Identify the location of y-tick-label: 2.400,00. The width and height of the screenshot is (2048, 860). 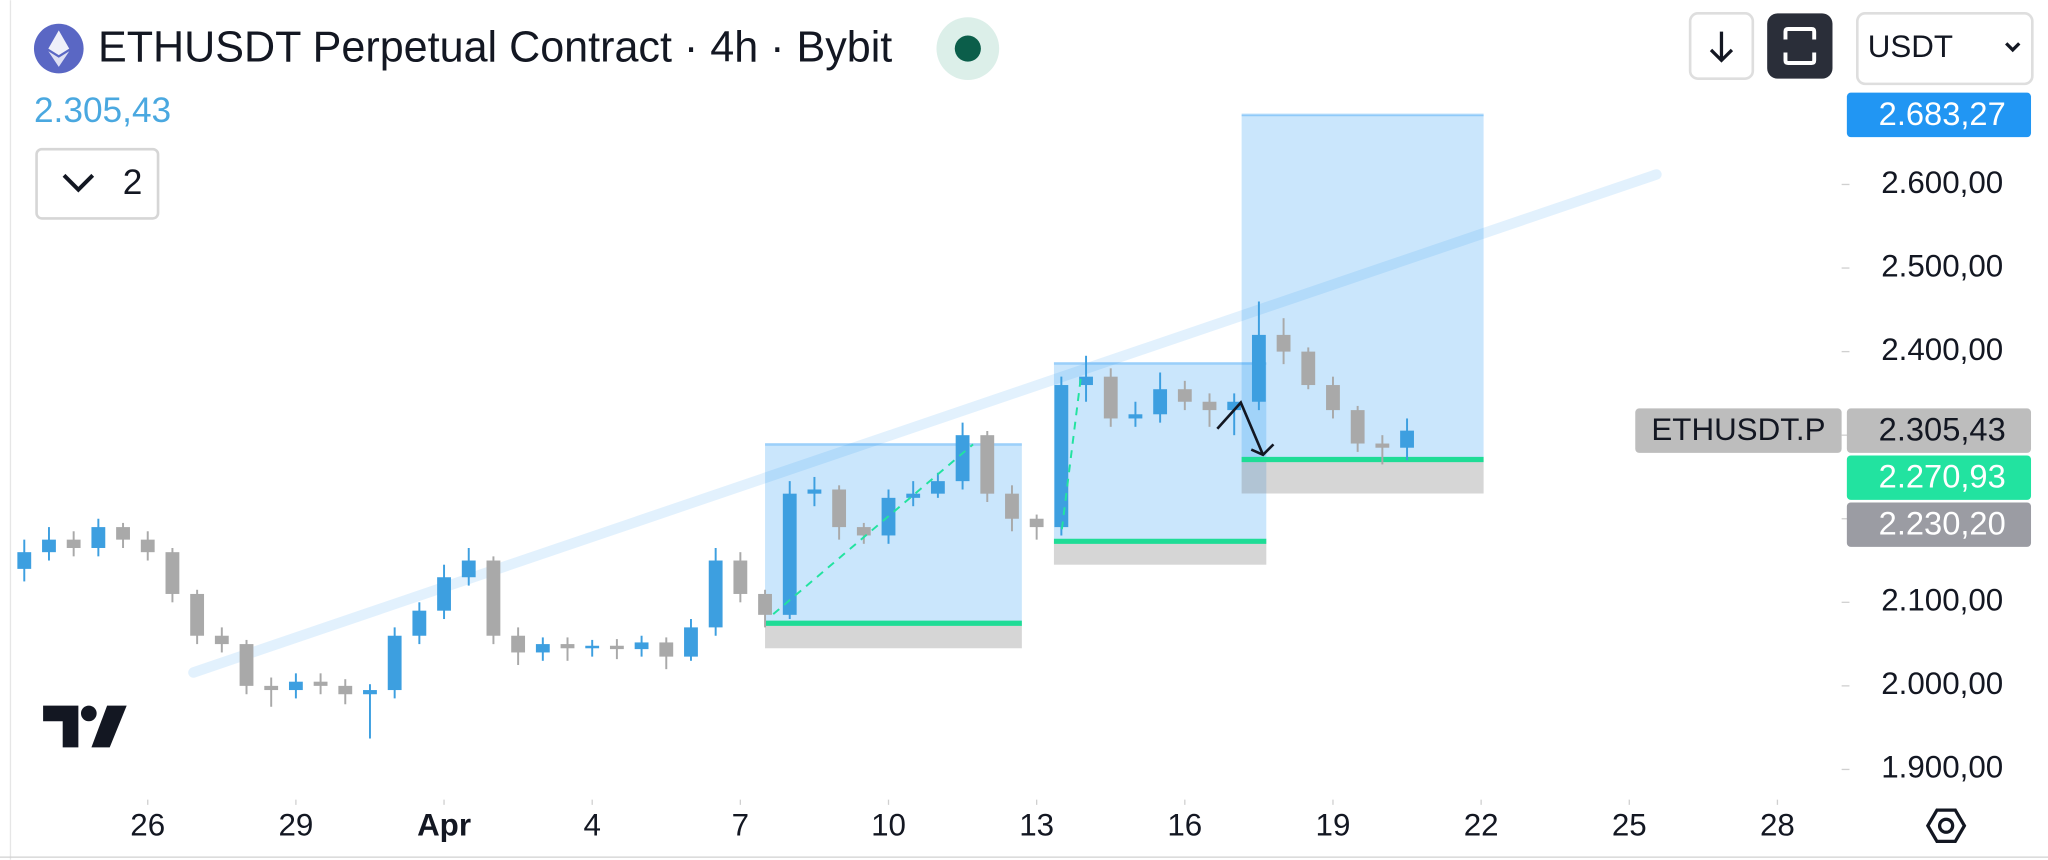
(1942, 349).